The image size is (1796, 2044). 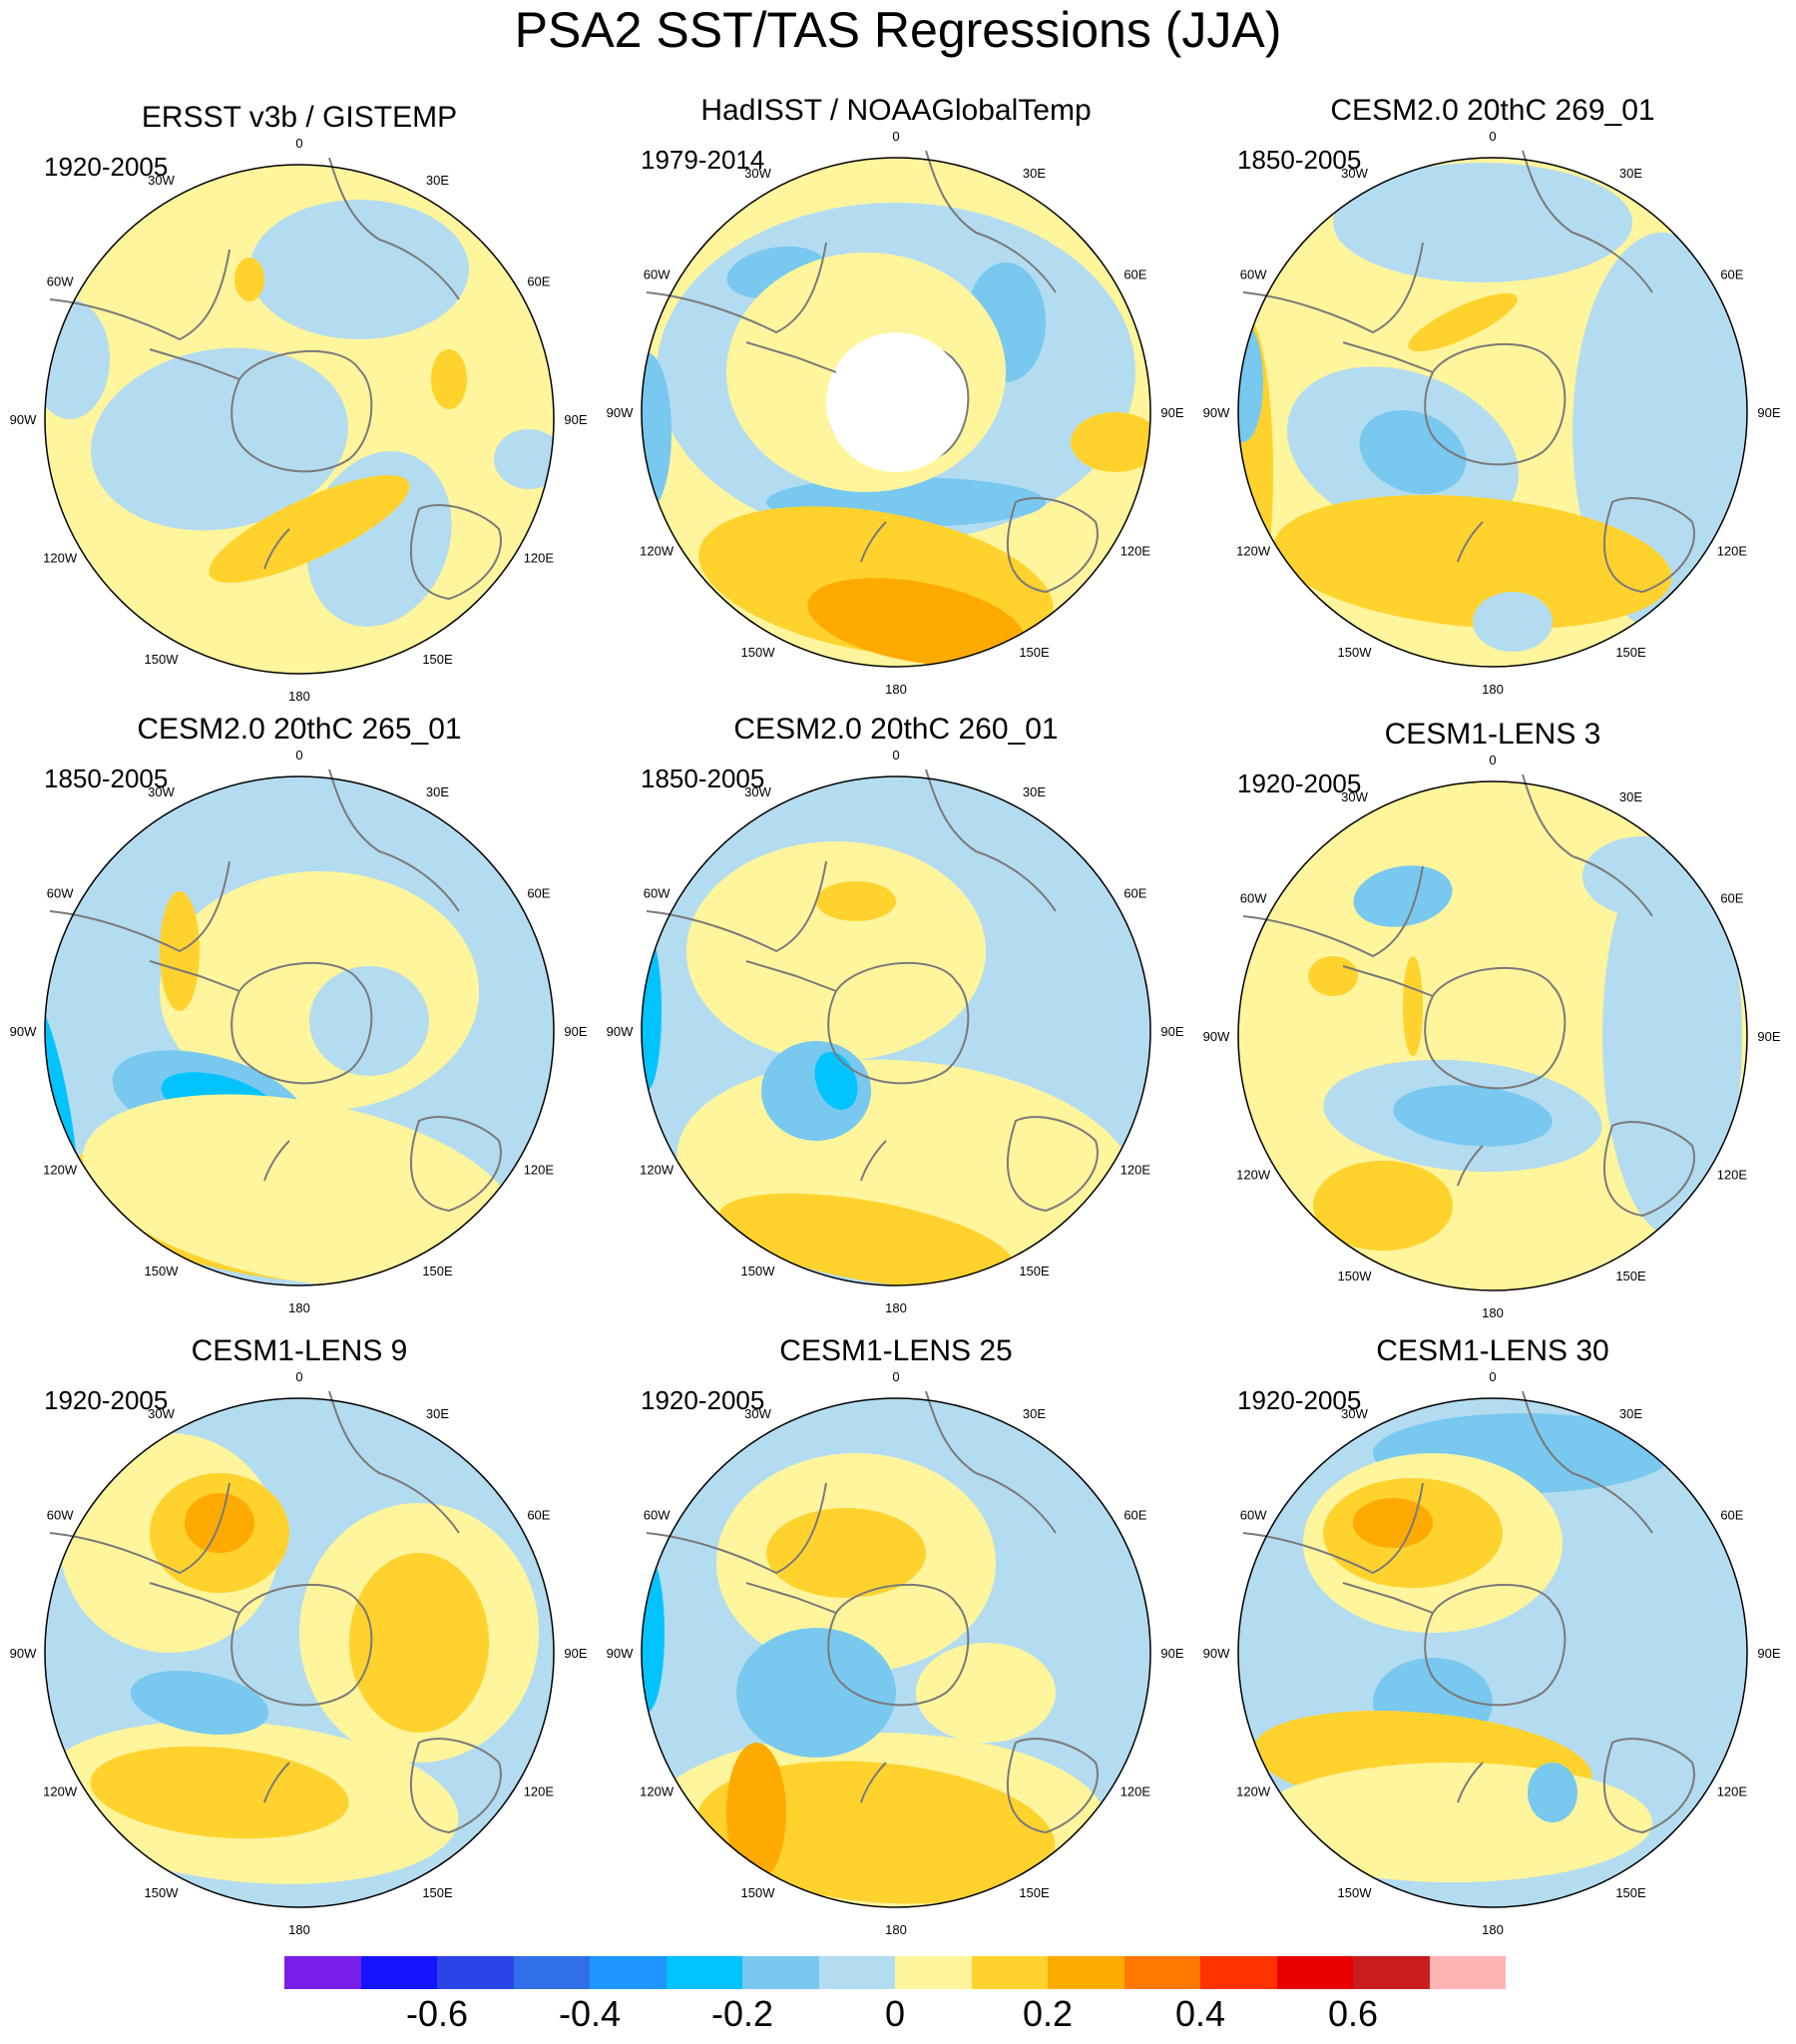 I want to click on colorbar-tick-label: 0.4, so click(x=1200, y=2013).